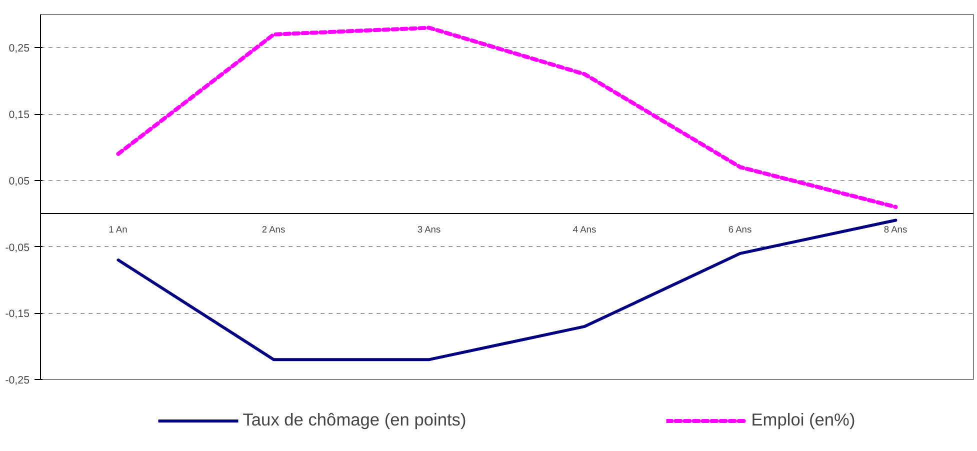  Describe the element at coordinates (17, 314) in the screenshot. I see `y-tick-label: -0,15` at that location.